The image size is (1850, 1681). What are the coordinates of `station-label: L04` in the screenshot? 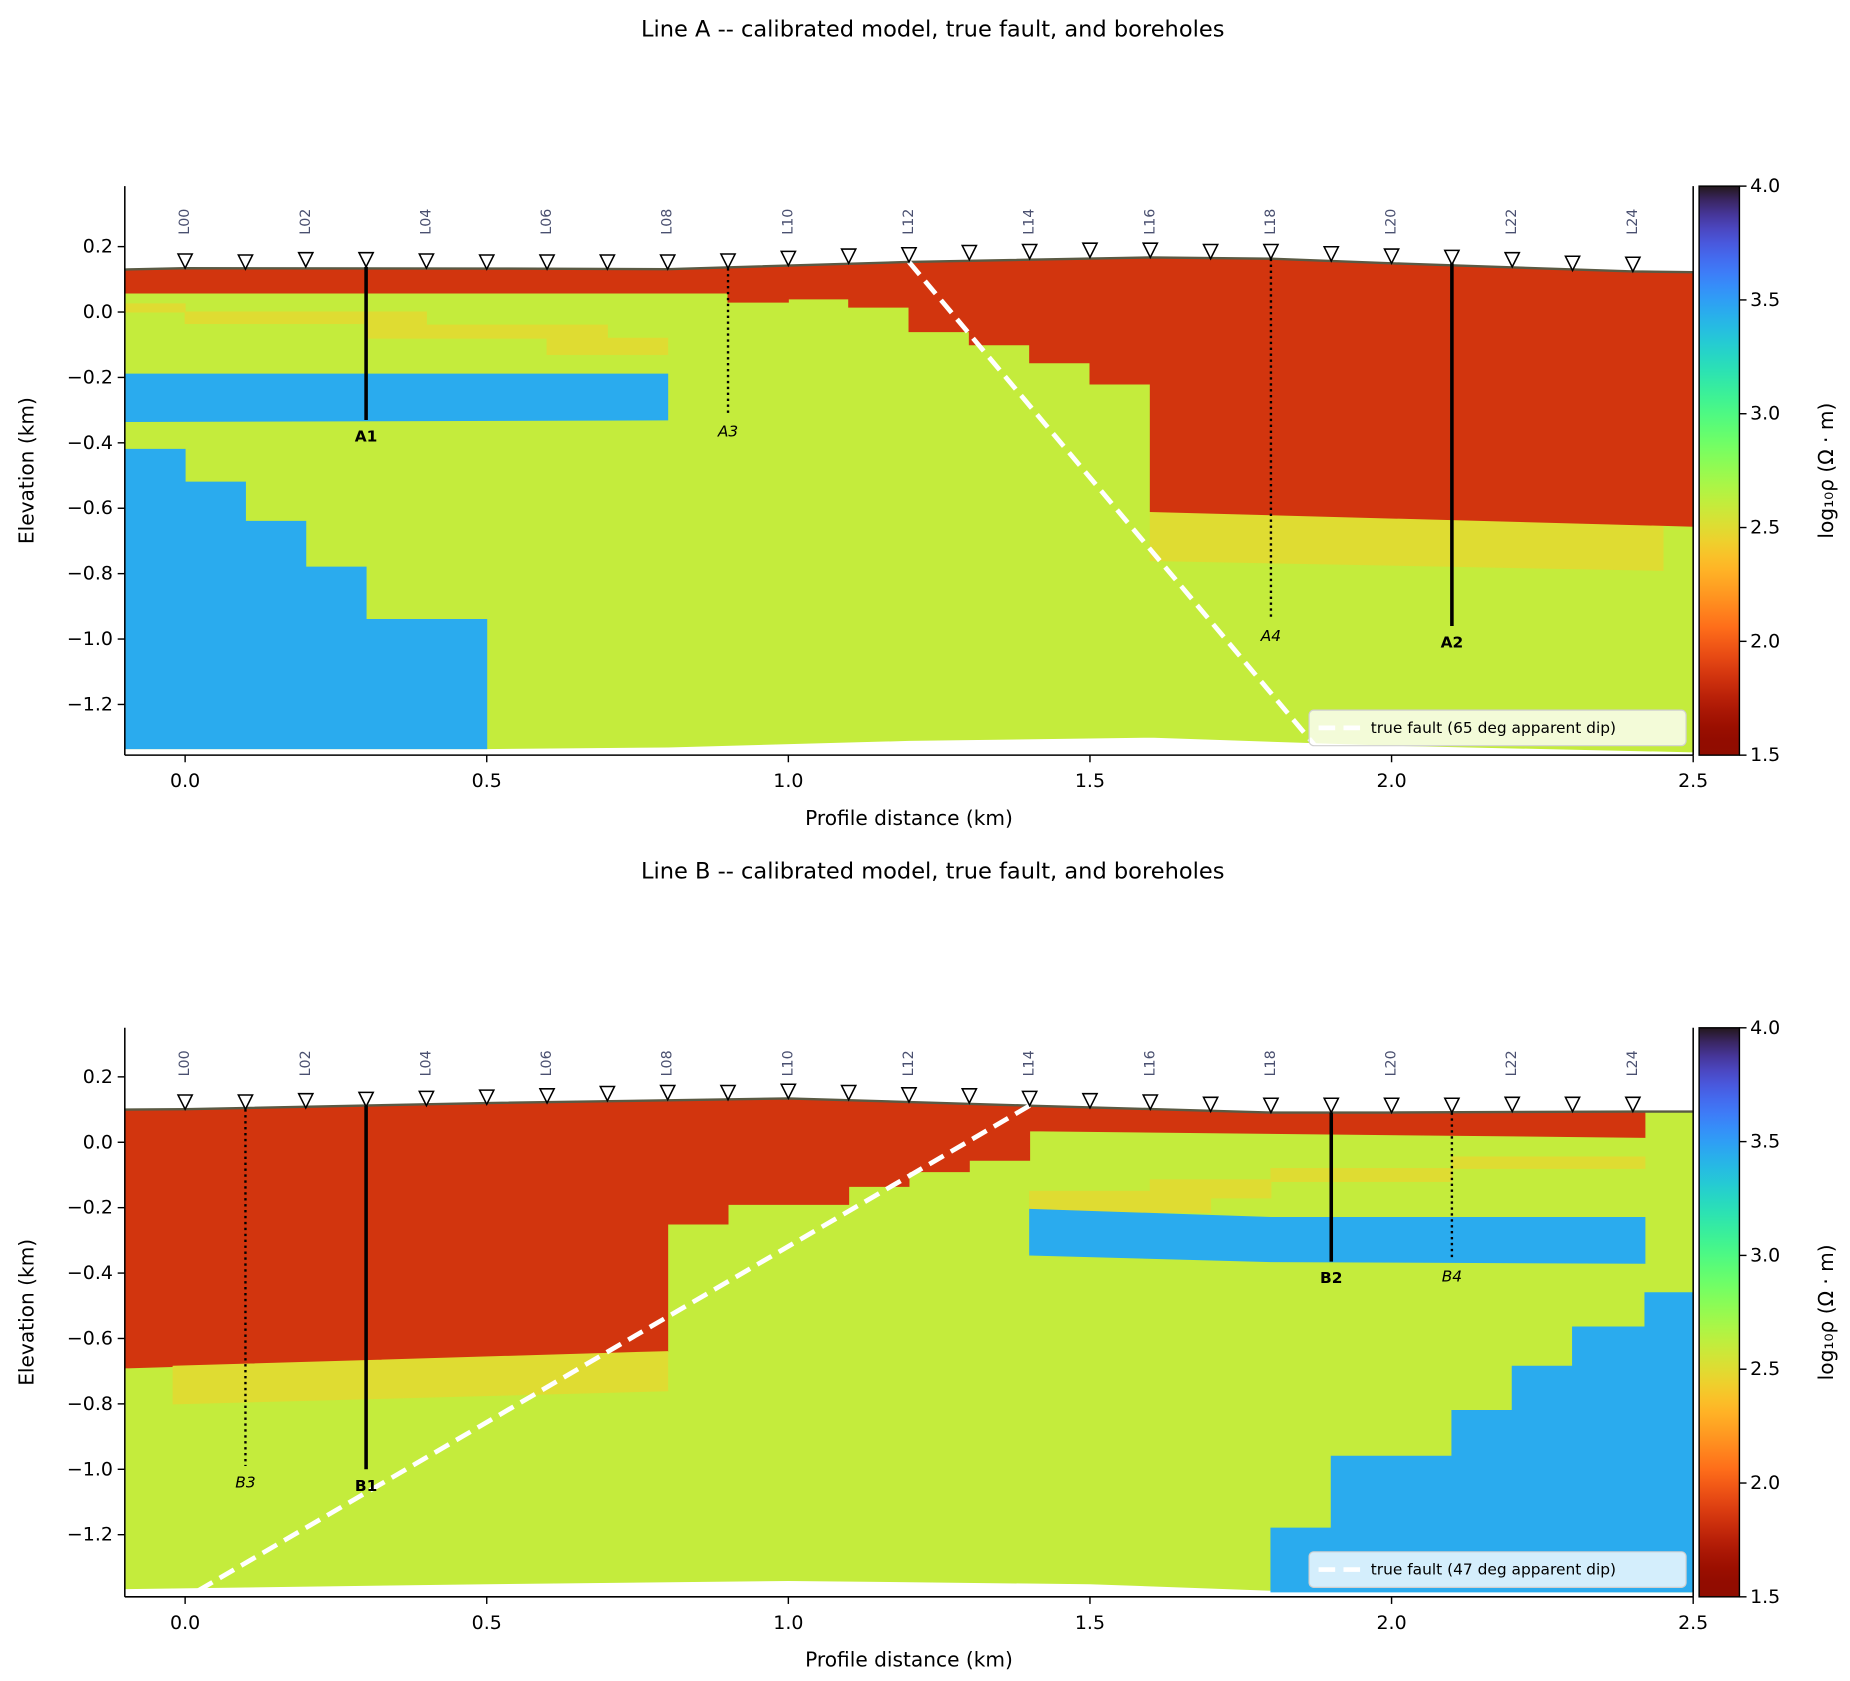 It's located at (426, 222).